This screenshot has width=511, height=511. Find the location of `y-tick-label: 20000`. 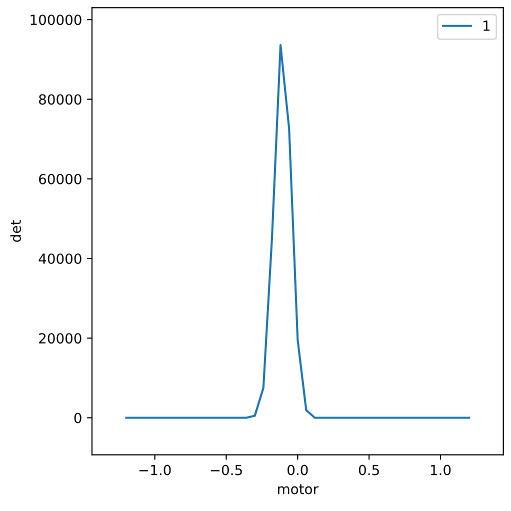

y-tick-label: 20000 is located at coordinates (60, 338).